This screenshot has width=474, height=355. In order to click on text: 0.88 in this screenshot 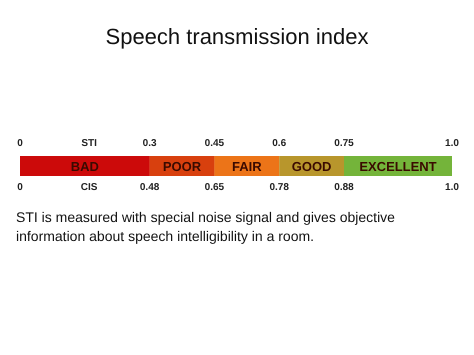, I will do `click(344, 187)`.